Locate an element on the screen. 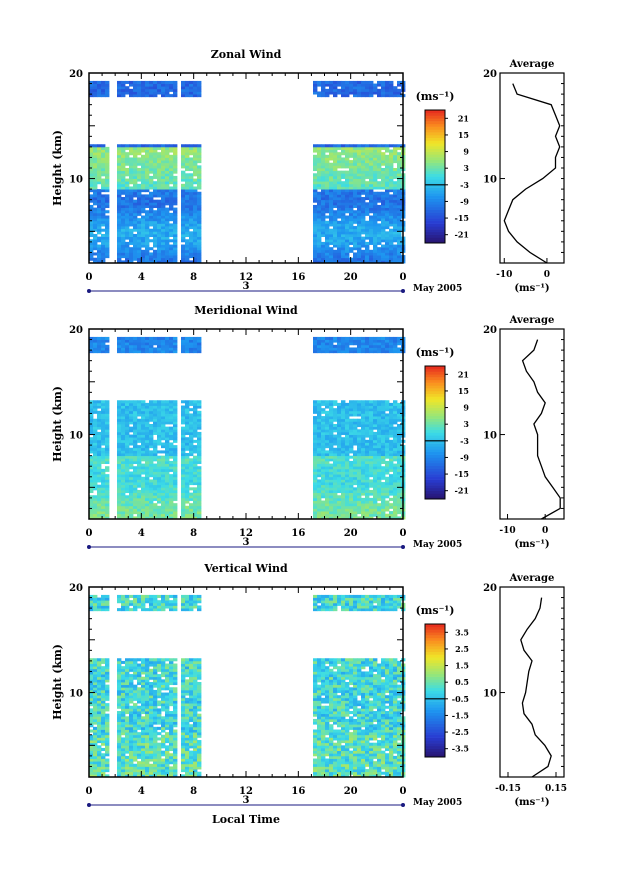  colorbar-segment is located at coordinates (435, 186).